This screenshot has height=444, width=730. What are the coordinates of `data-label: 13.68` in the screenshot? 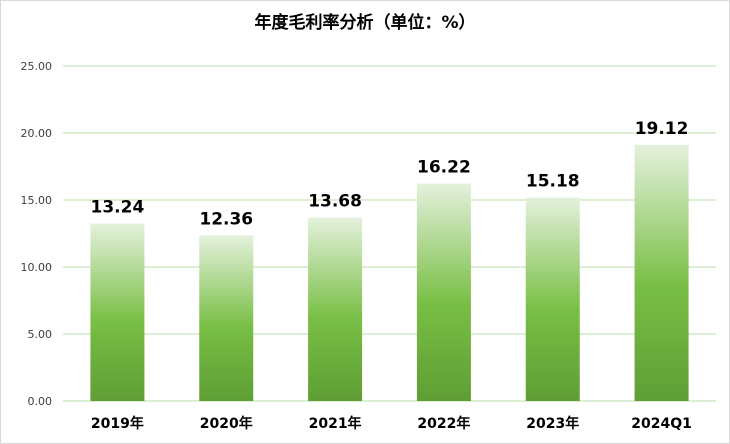 It's located at (335, 202).